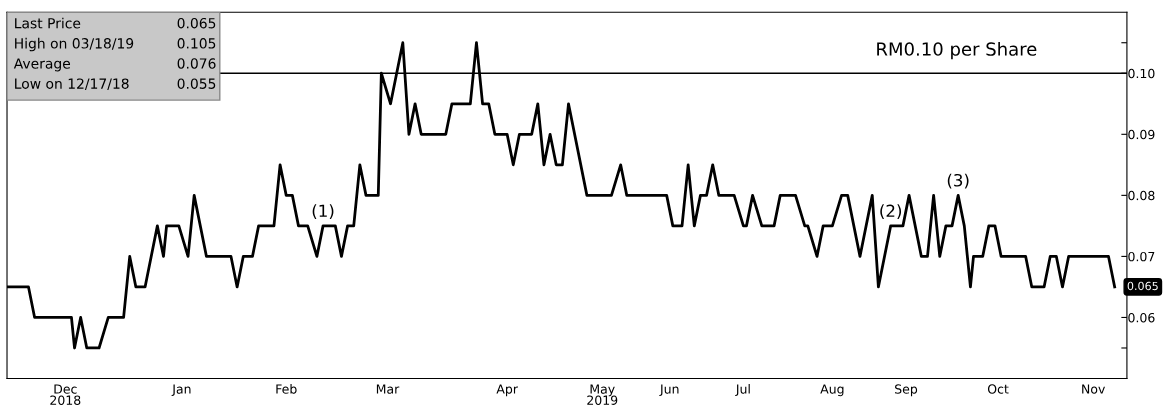 The image size is (1169, 407). Describe the element at coordinates (388, 389) in the screenshot. I see `x-tick-label: Mar` at that location.